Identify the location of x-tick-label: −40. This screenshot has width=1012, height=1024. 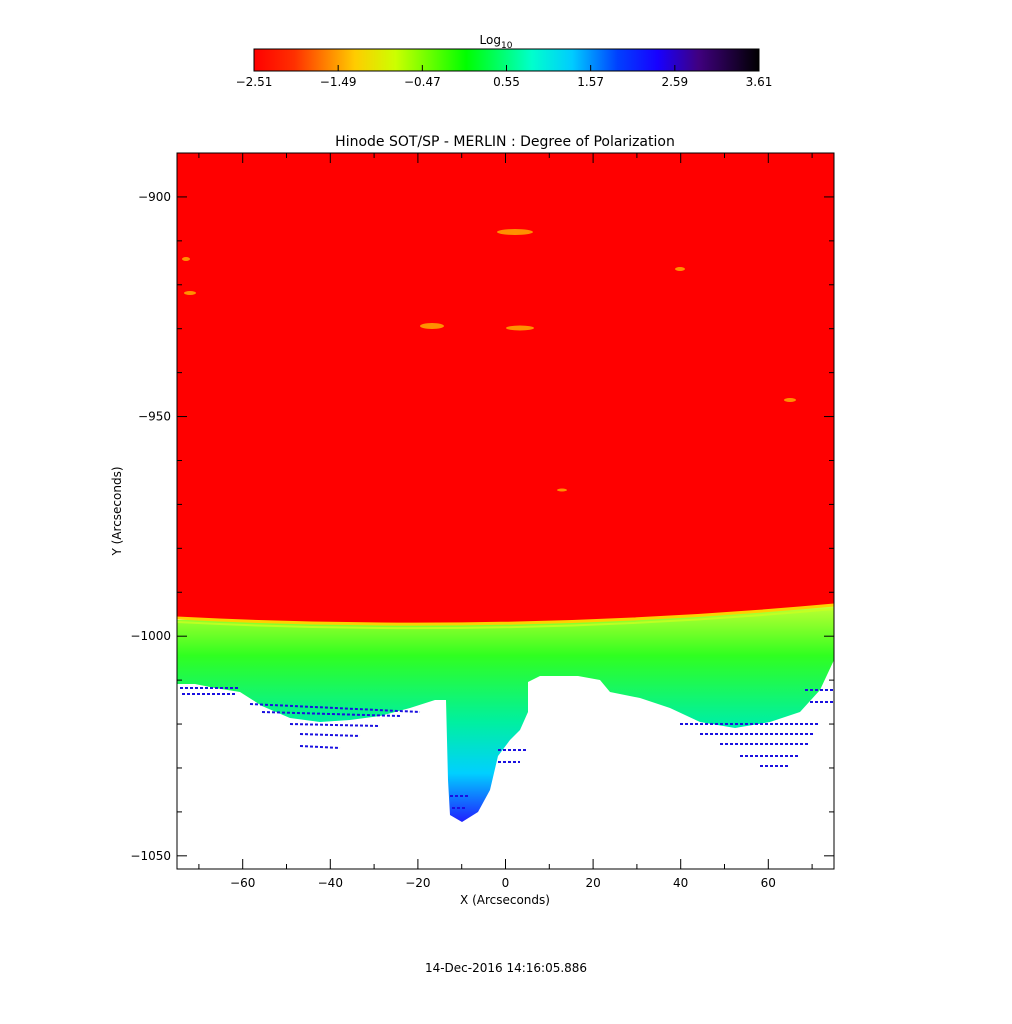
(330, 883).